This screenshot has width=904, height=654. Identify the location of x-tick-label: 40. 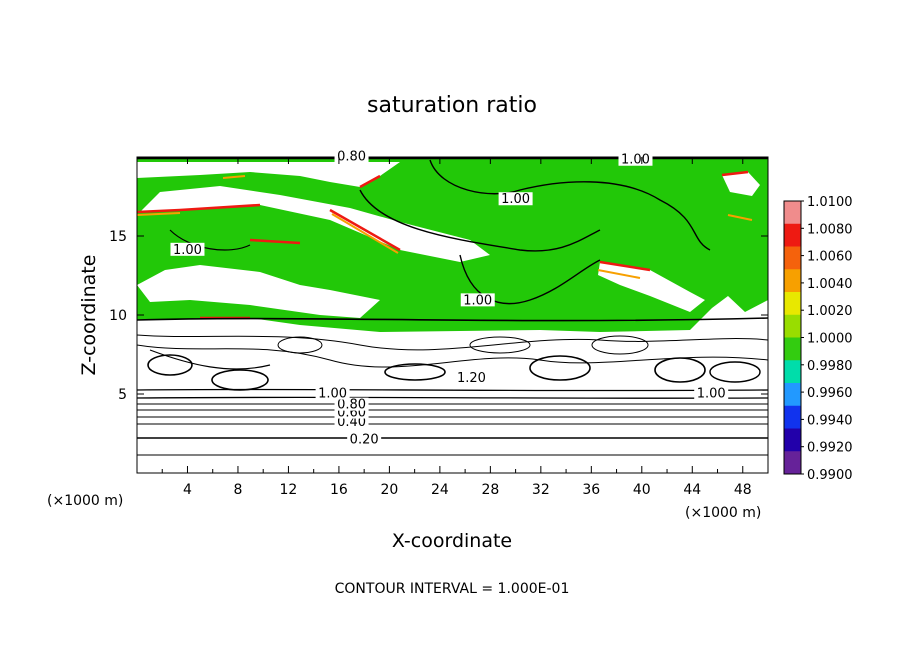
(642, 490).